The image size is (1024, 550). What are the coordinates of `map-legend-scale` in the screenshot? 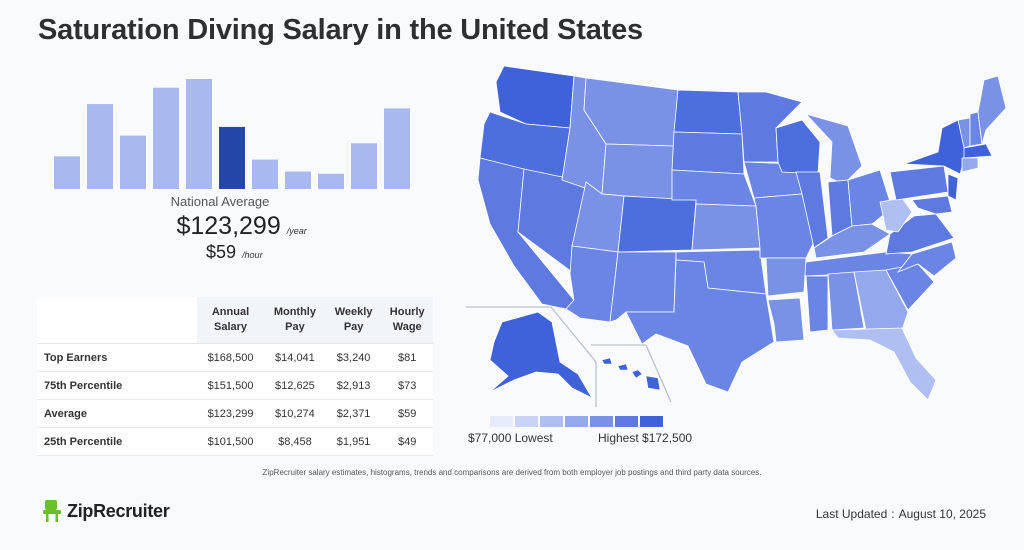 It's located at (576, 421).